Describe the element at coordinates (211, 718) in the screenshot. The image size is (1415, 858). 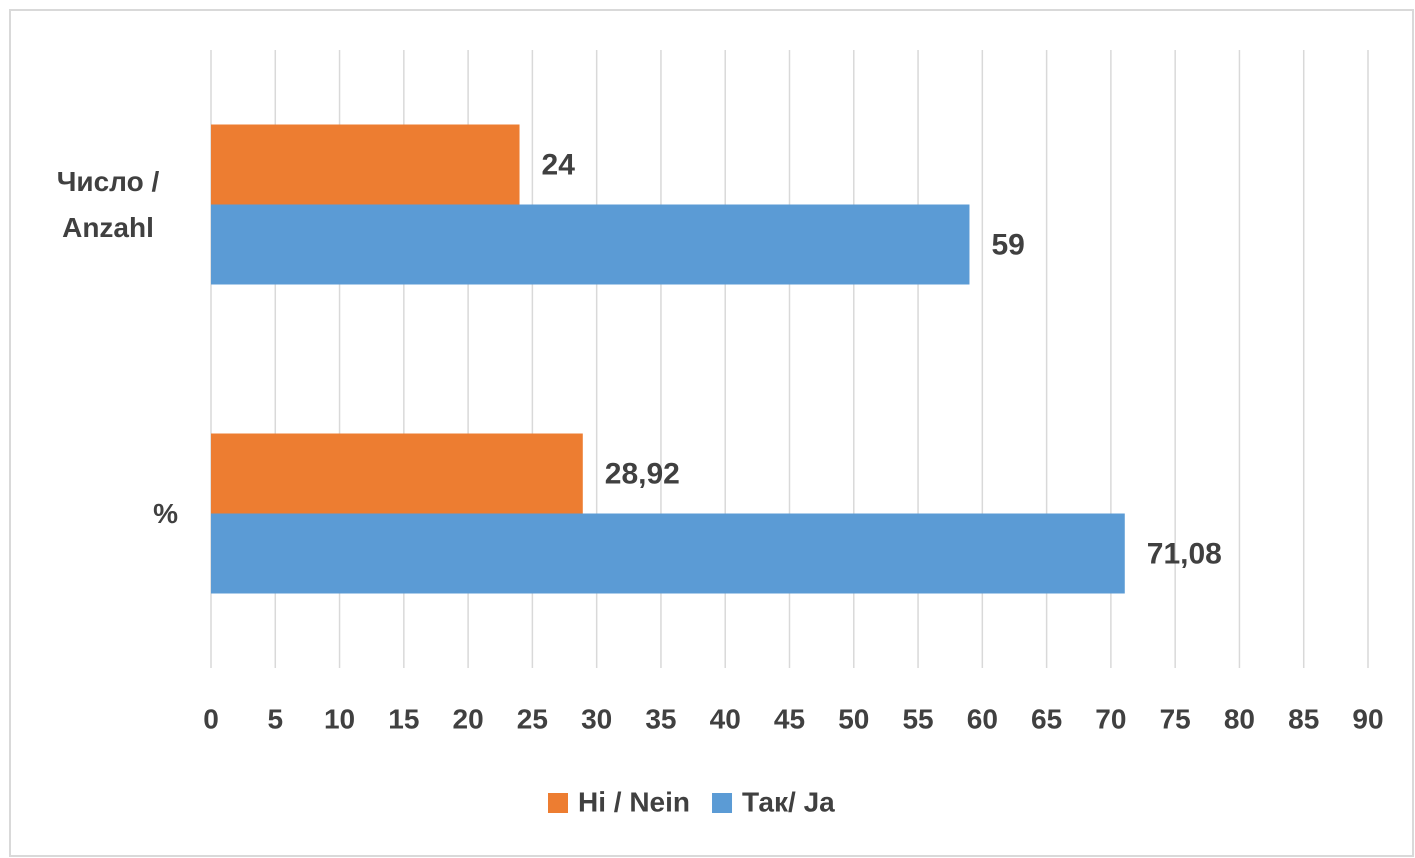
I see `x-tick-label: 0` at that location.